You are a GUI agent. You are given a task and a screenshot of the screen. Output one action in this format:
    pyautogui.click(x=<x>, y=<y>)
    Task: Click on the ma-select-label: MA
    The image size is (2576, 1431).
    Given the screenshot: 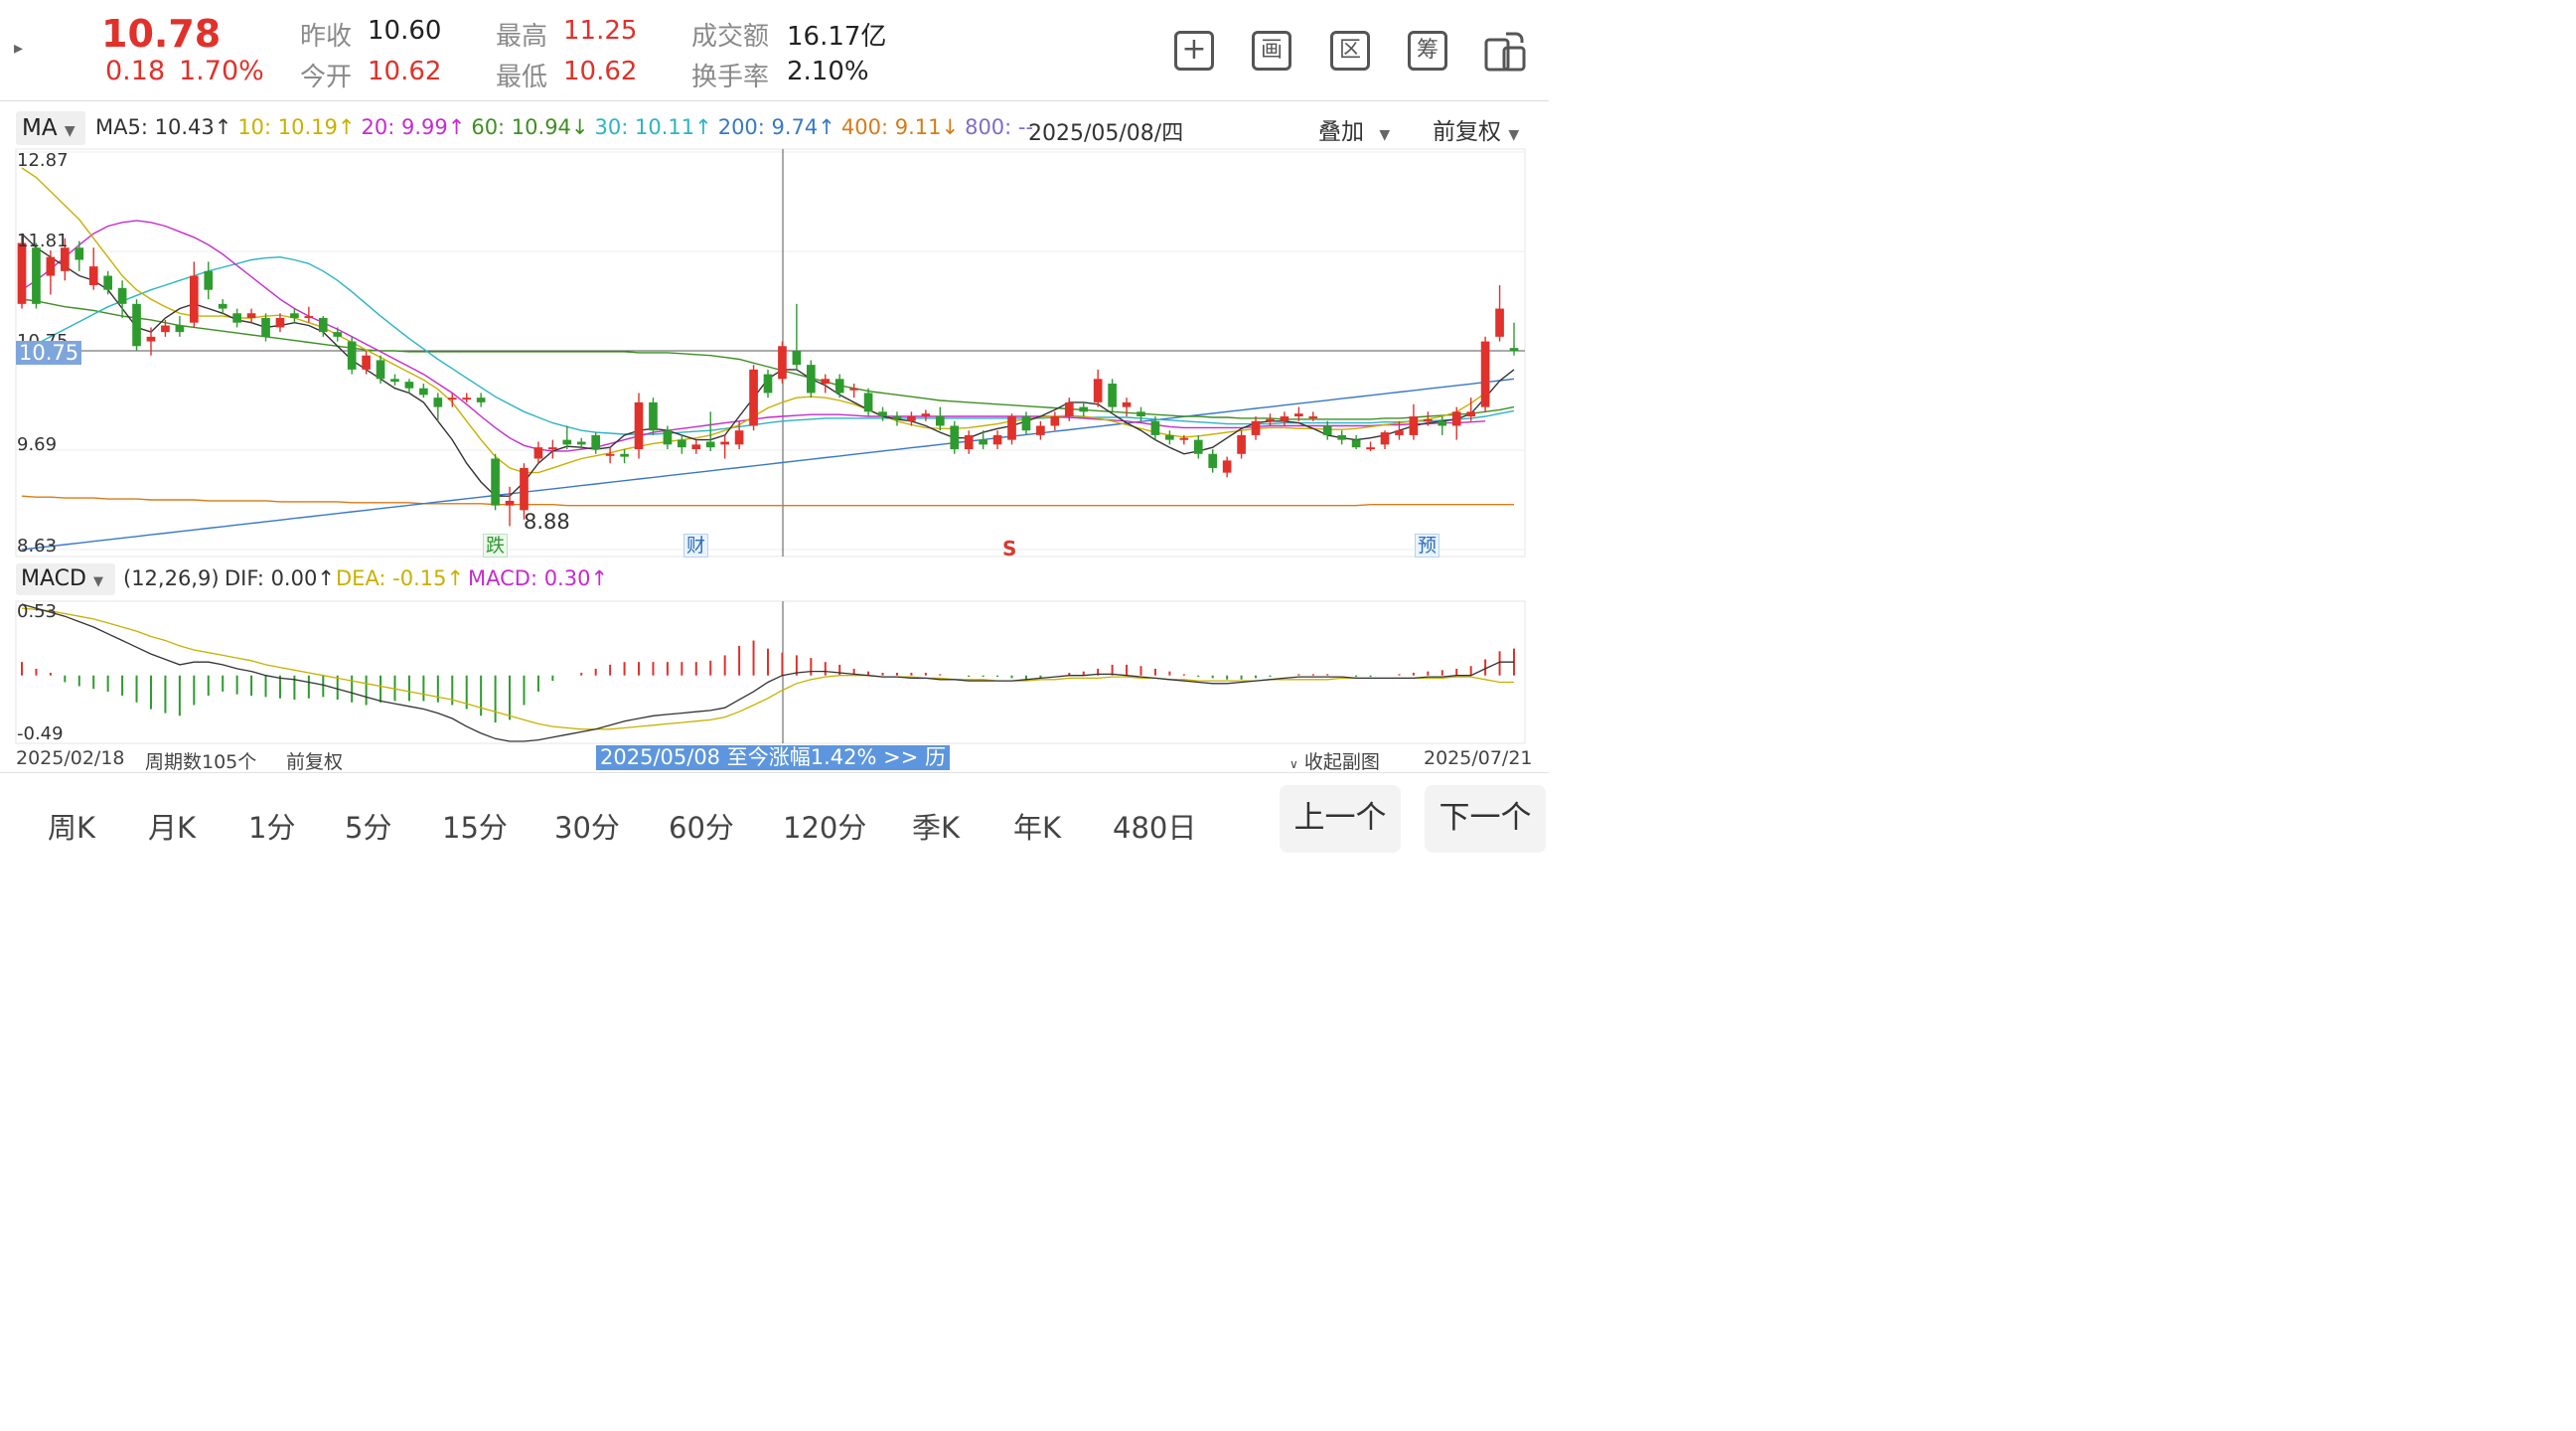 What is the action you would take?
    pyautogui.click(x=40, y=128)
    